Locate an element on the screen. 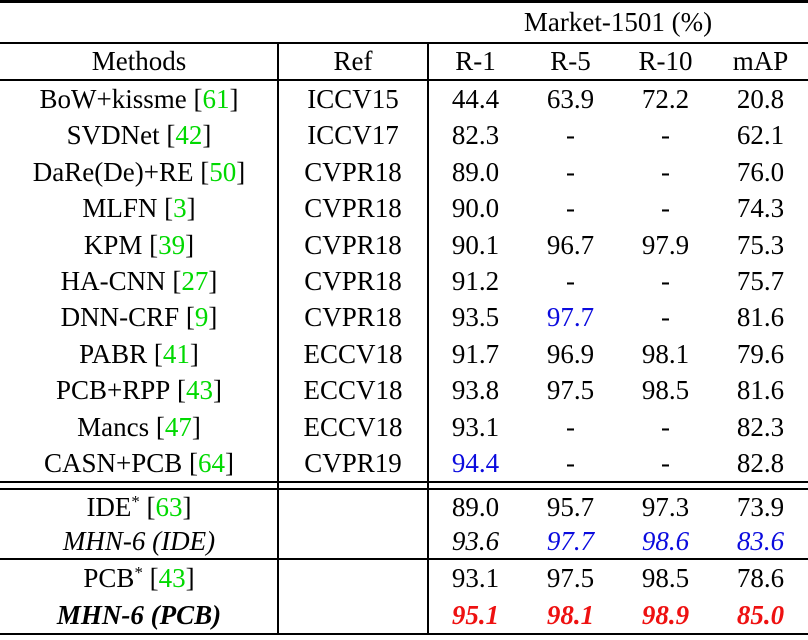 This screenshot has height=640, width=808. column-header-ref: Ref is located at coordinates (353, 61).